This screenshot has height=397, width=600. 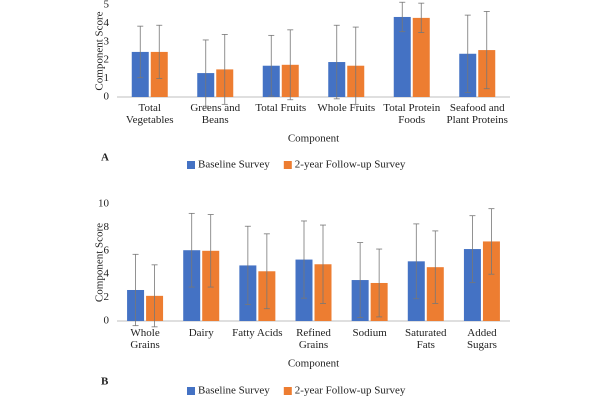 I want to click on x-tick-label: Total Vegetables, so click(x=149, y=114).